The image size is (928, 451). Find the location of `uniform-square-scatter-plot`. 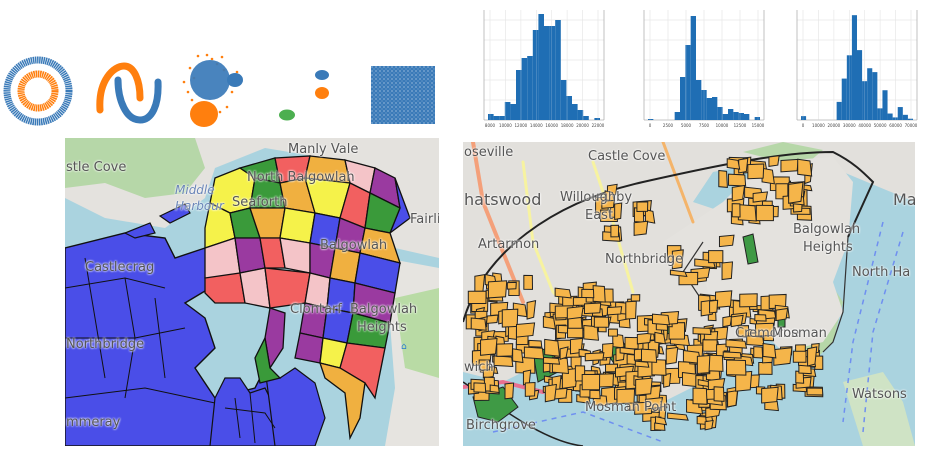

uniform-square-scatter-plot is located at coordinates (403, 95).